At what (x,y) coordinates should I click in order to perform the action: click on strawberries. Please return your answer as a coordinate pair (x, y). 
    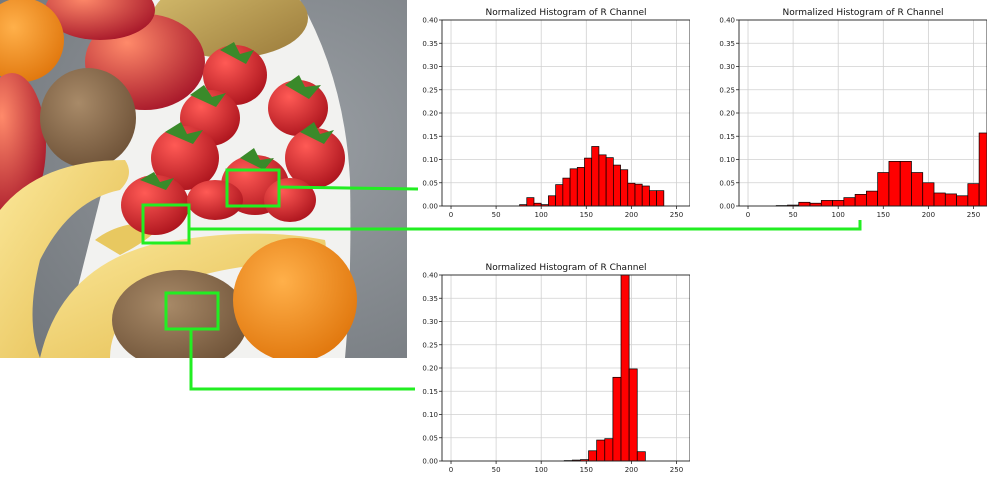
    Looking at the image, I should click on (233, 138).